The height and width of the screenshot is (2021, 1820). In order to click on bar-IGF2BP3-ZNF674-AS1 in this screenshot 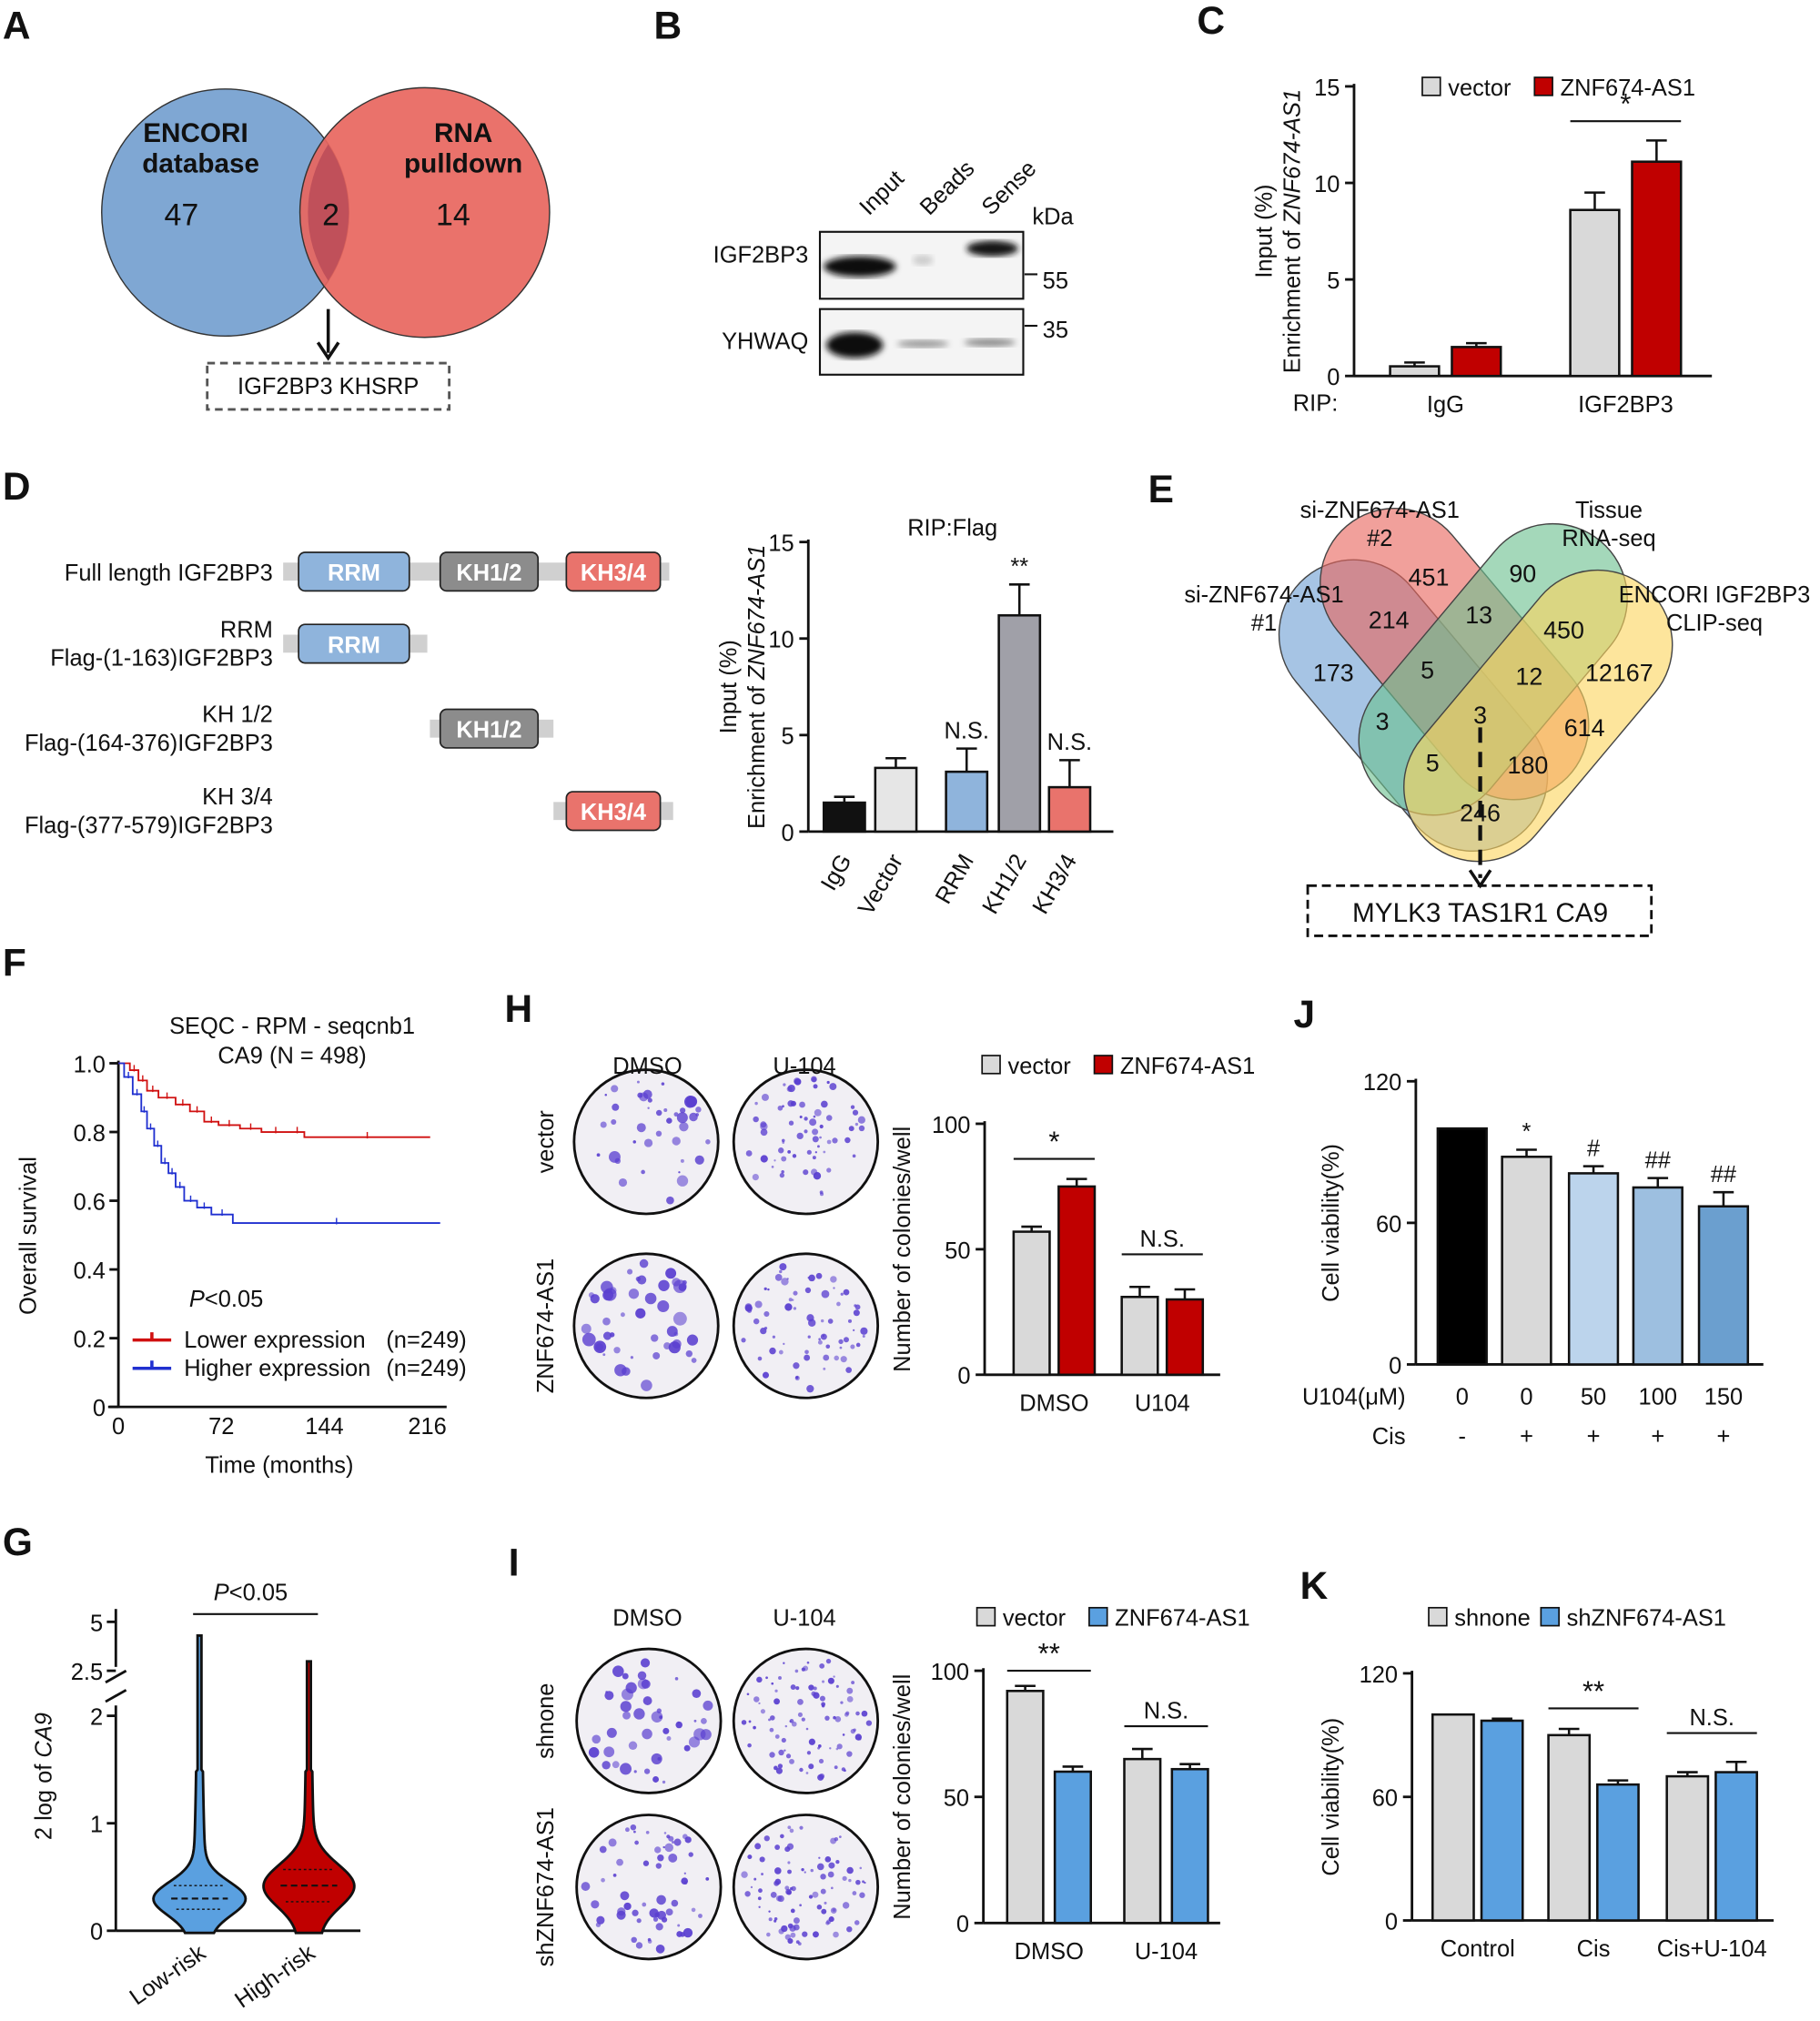, I will do `click(1657, 269)`.